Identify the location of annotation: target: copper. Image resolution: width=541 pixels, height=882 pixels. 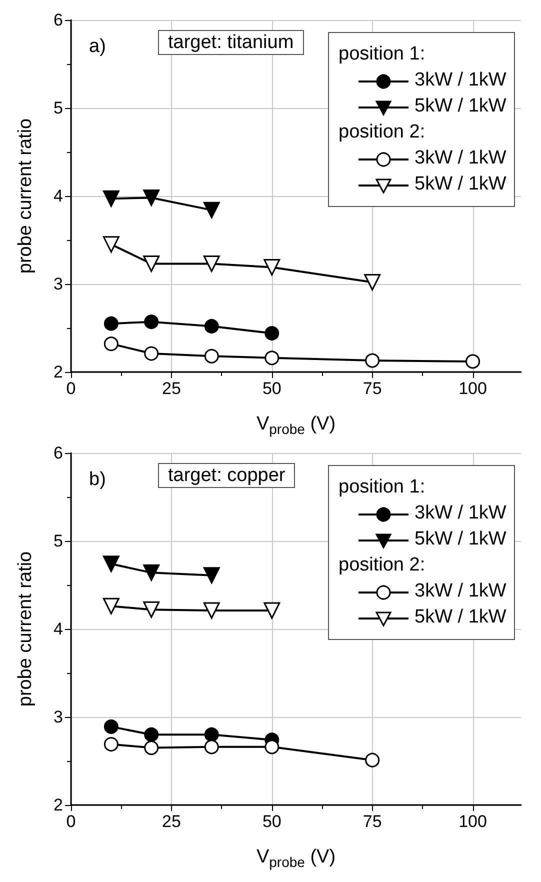
(227, 475).